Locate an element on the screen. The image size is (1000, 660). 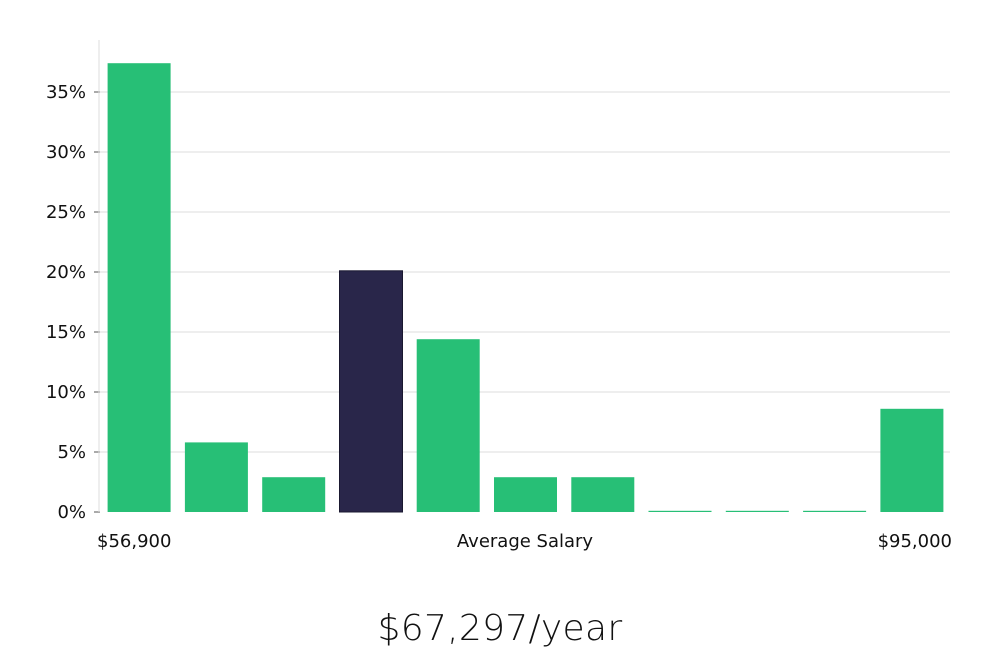
y-tick-label: 5% is located at coordinates (71, 452).